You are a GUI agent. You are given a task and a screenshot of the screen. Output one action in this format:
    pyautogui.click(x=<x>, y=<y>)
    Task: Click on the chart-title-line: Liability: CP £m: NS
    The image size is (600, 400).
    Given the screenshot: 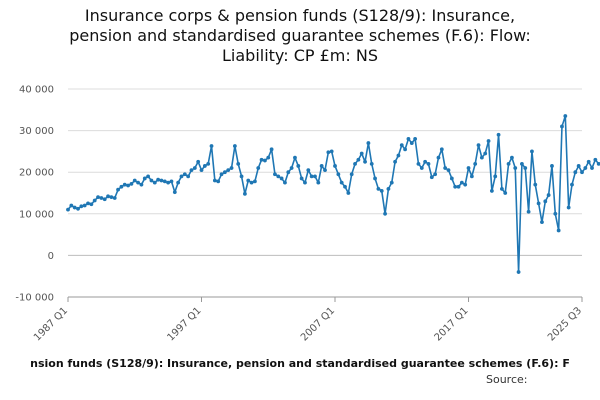 What is the action you would take?
    pyautogui.click(x=300, y=55)
    